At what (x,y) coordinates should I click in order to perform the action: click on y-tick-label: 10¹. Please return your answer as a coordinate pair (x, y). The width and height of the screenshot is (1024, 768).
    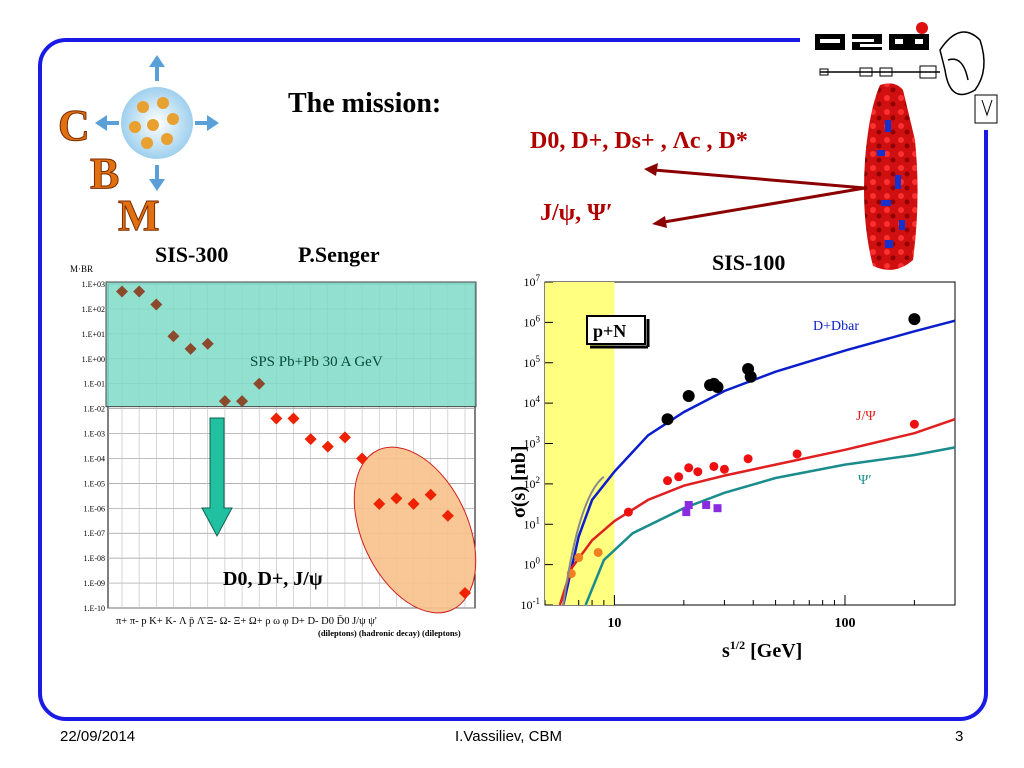
    Looking at the image, I should click on (532, 523).